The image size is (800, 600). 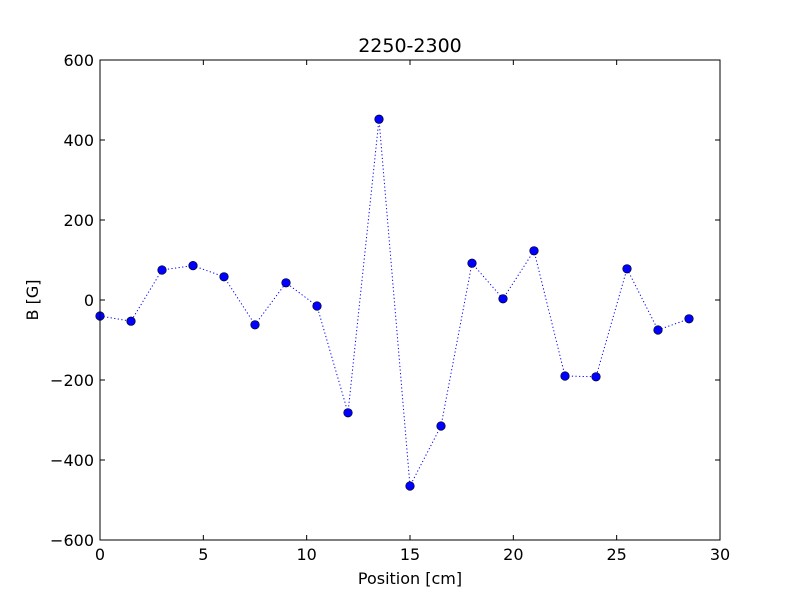 I want to click on x-axis-label: Position [cm], so click(x=410, y=578).